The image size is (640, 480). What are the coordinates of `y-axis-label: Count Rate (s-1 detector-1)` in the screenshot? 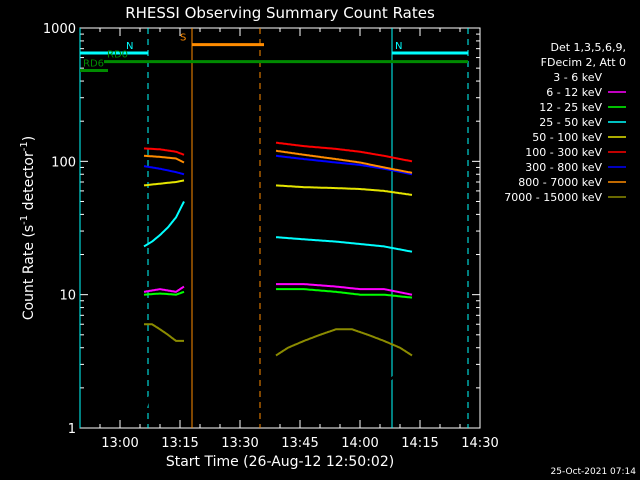 It's located at (28, 228).